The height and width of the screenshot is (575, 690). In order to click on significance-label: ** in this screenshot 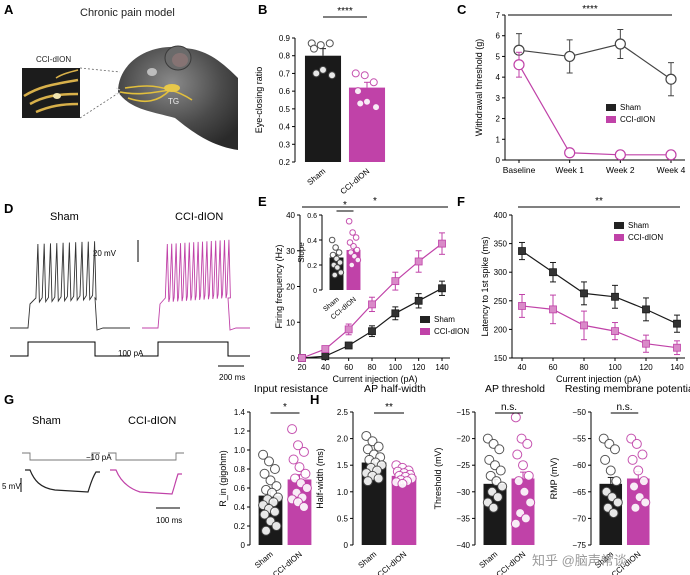, I will do `click(599, 201)`.